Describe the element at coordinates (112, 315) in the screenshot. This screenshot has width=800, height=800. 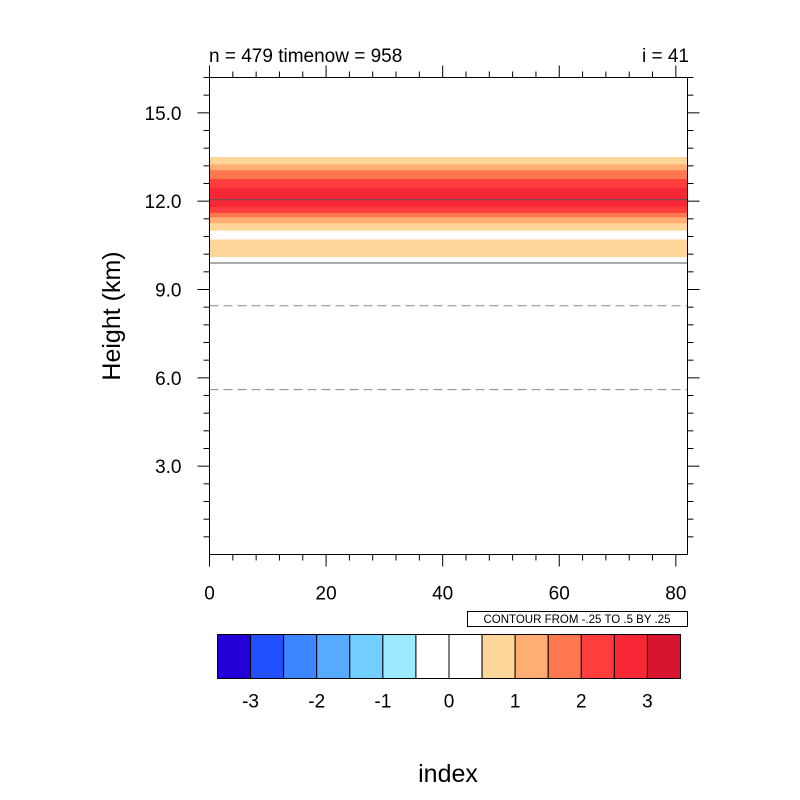
I see `y-axis-label: Height (km)` at that location.